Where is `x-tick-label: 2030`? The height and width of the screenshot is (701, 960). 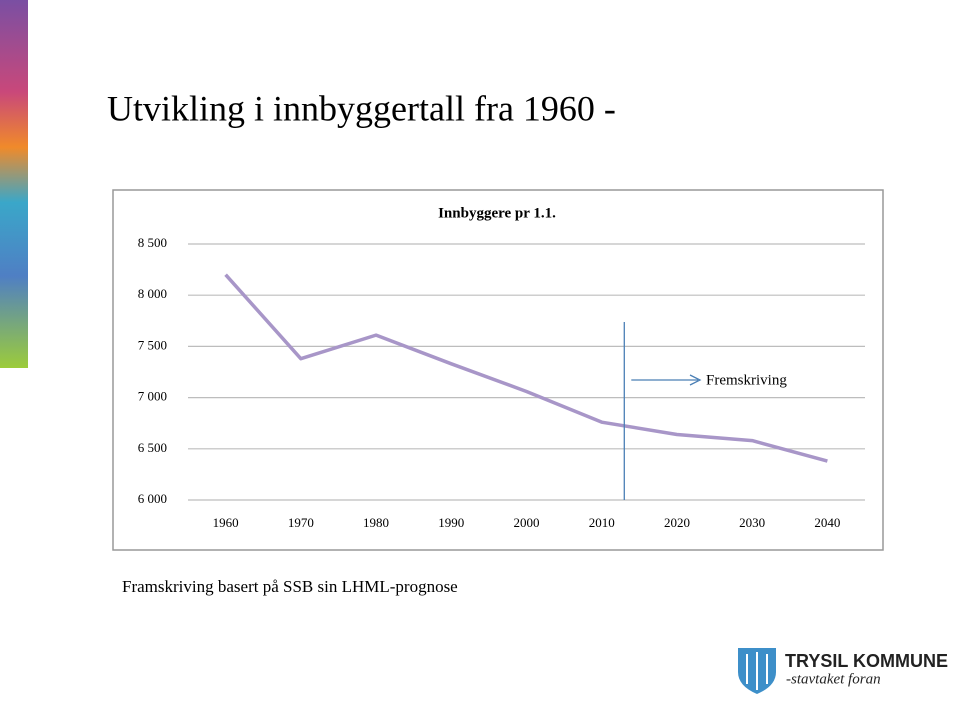 x-tick-label: 2030 is located at coordinates (752, 522).